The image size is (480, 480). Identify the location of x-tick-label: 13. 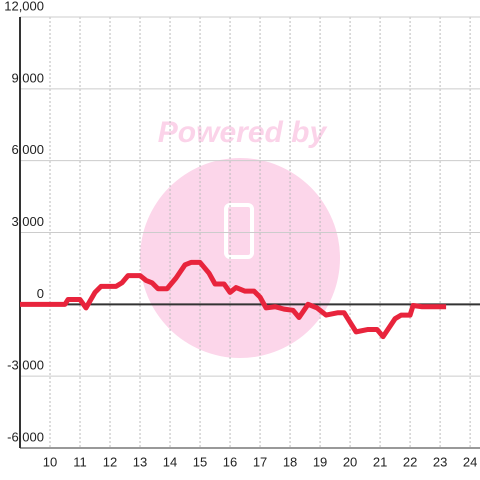
(140, 461).